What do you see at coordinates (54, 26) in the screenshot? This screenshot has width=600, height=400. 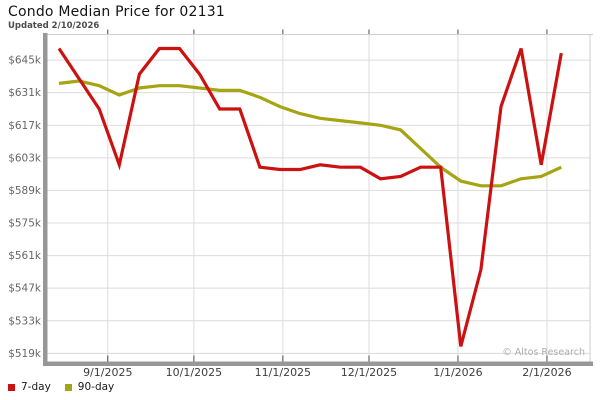 I see `chart-updated-date: Updated 2/10/2026` at bounding box center [54, 26].